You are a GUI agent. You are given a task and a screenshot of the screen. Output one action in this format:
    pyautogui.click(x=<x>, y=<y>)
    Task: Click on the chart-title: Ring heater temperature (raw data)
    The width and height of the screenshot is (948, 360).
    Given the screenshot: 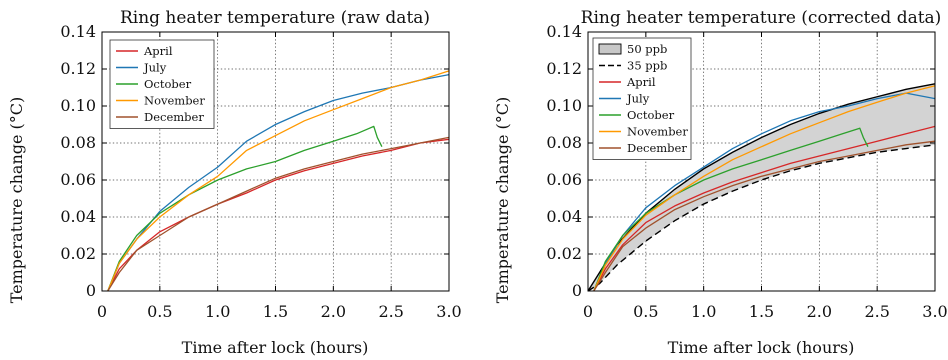 What is the action you would take?
    pyautogui.click(x=275, y=18)
    